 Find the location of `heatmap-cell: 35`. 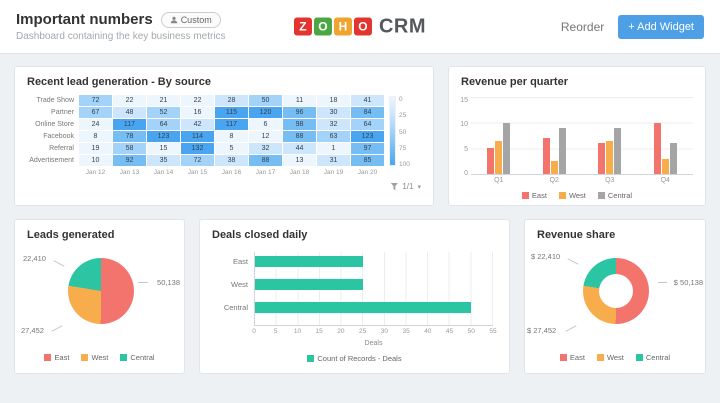

heatmap-cell: 35 is located at coordinates (163, 160).